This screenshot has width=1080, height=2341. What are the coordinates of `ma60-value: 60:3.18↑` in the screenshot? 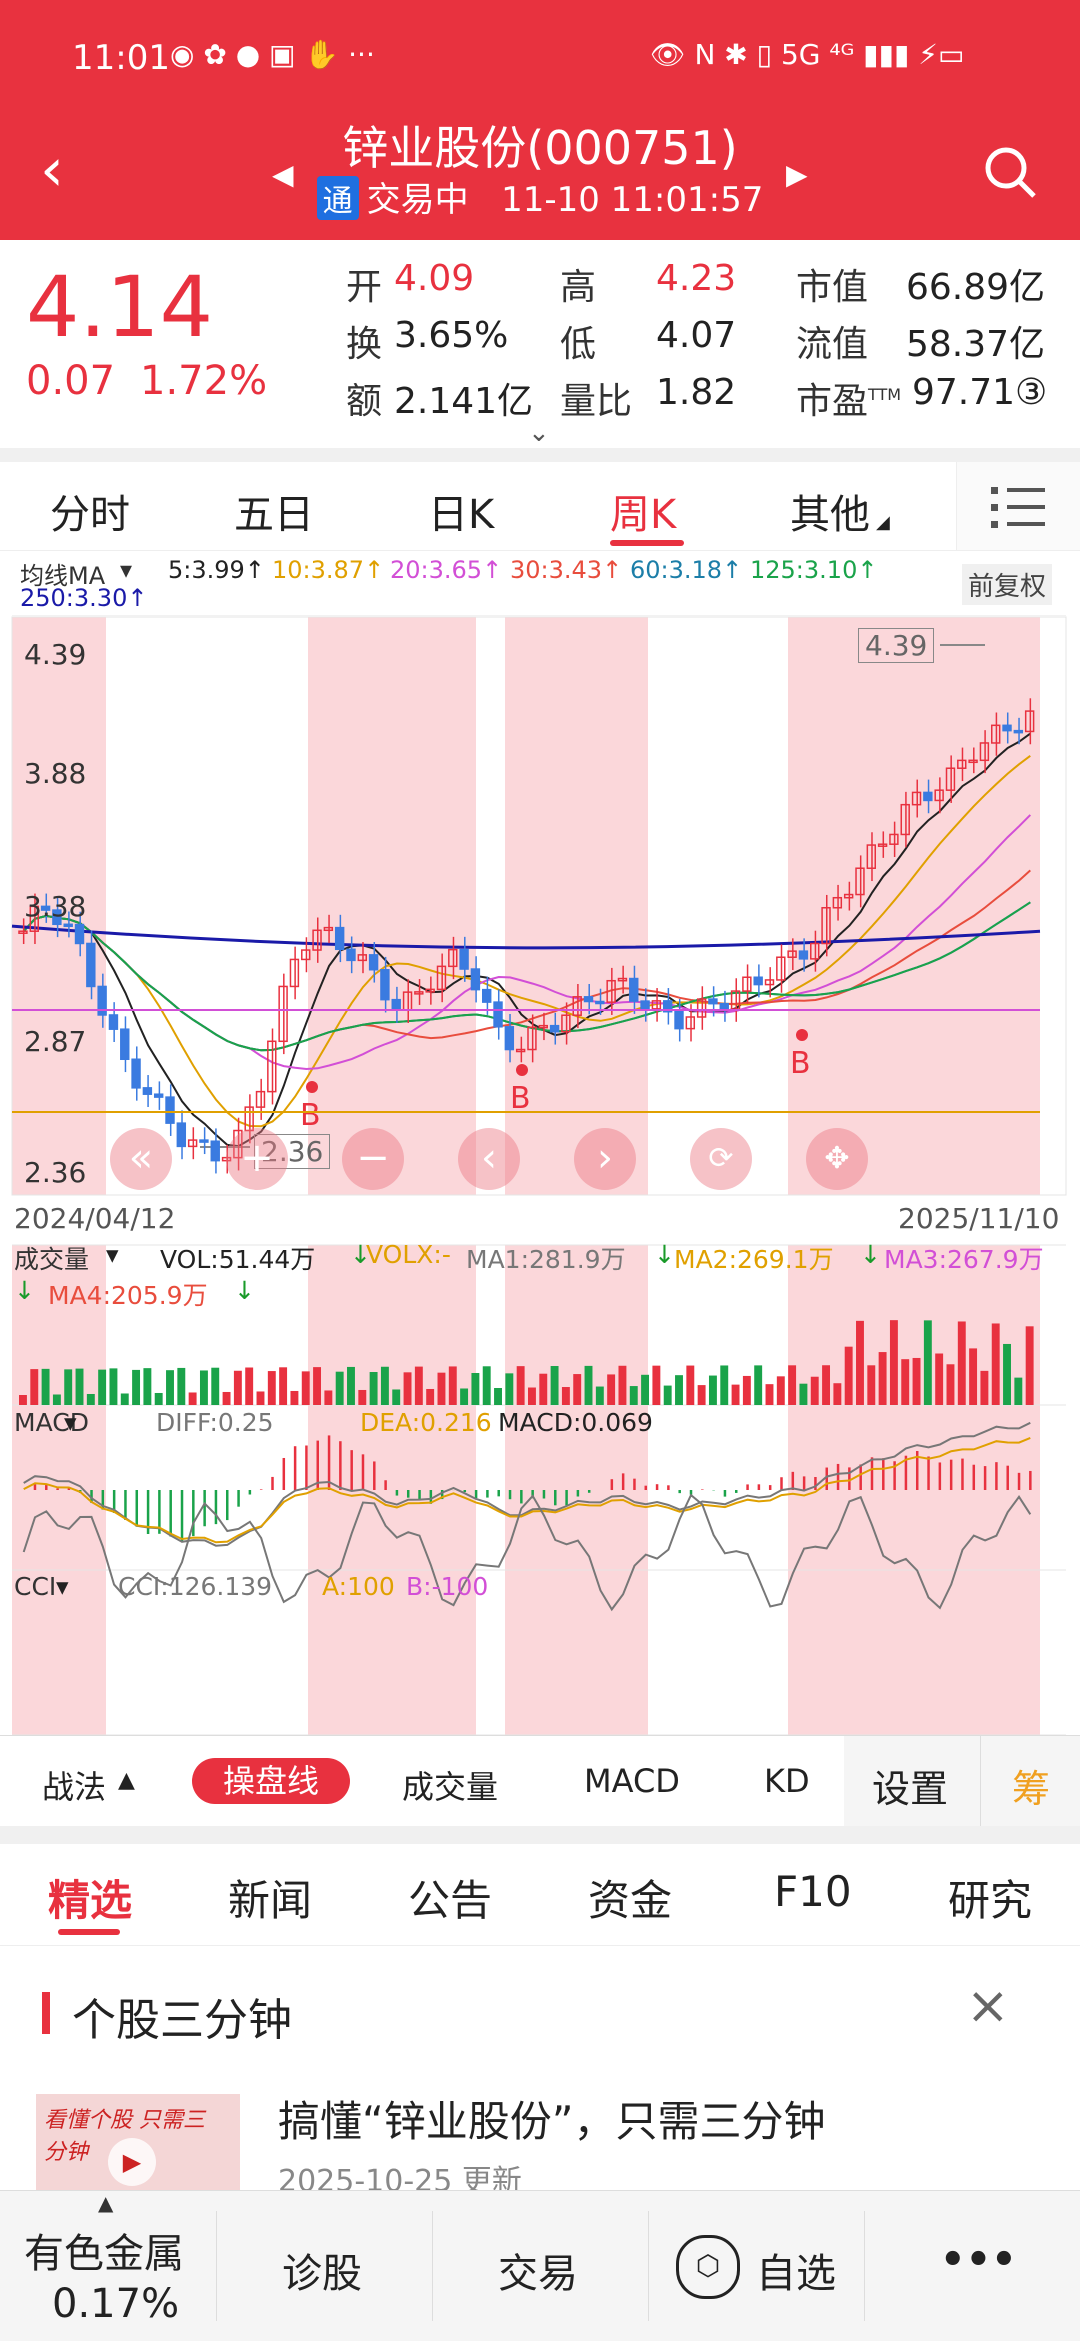 It's located at (686, 570).